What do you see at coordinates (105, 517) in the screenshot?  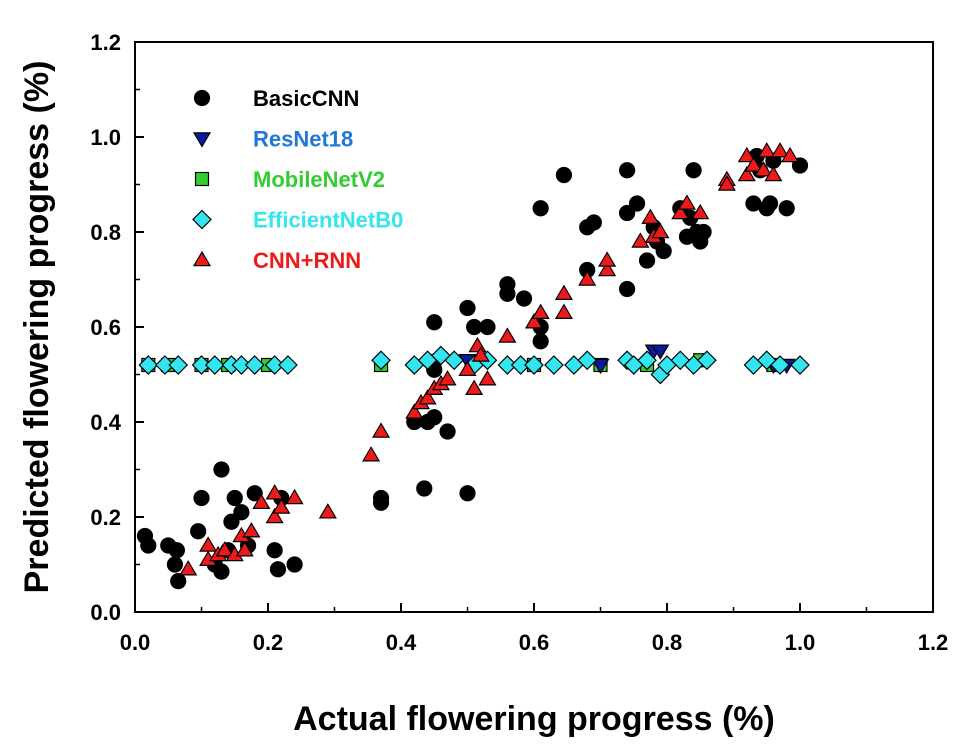 I see `y-tick-label: 0.2` at bounding box center [105, 517].